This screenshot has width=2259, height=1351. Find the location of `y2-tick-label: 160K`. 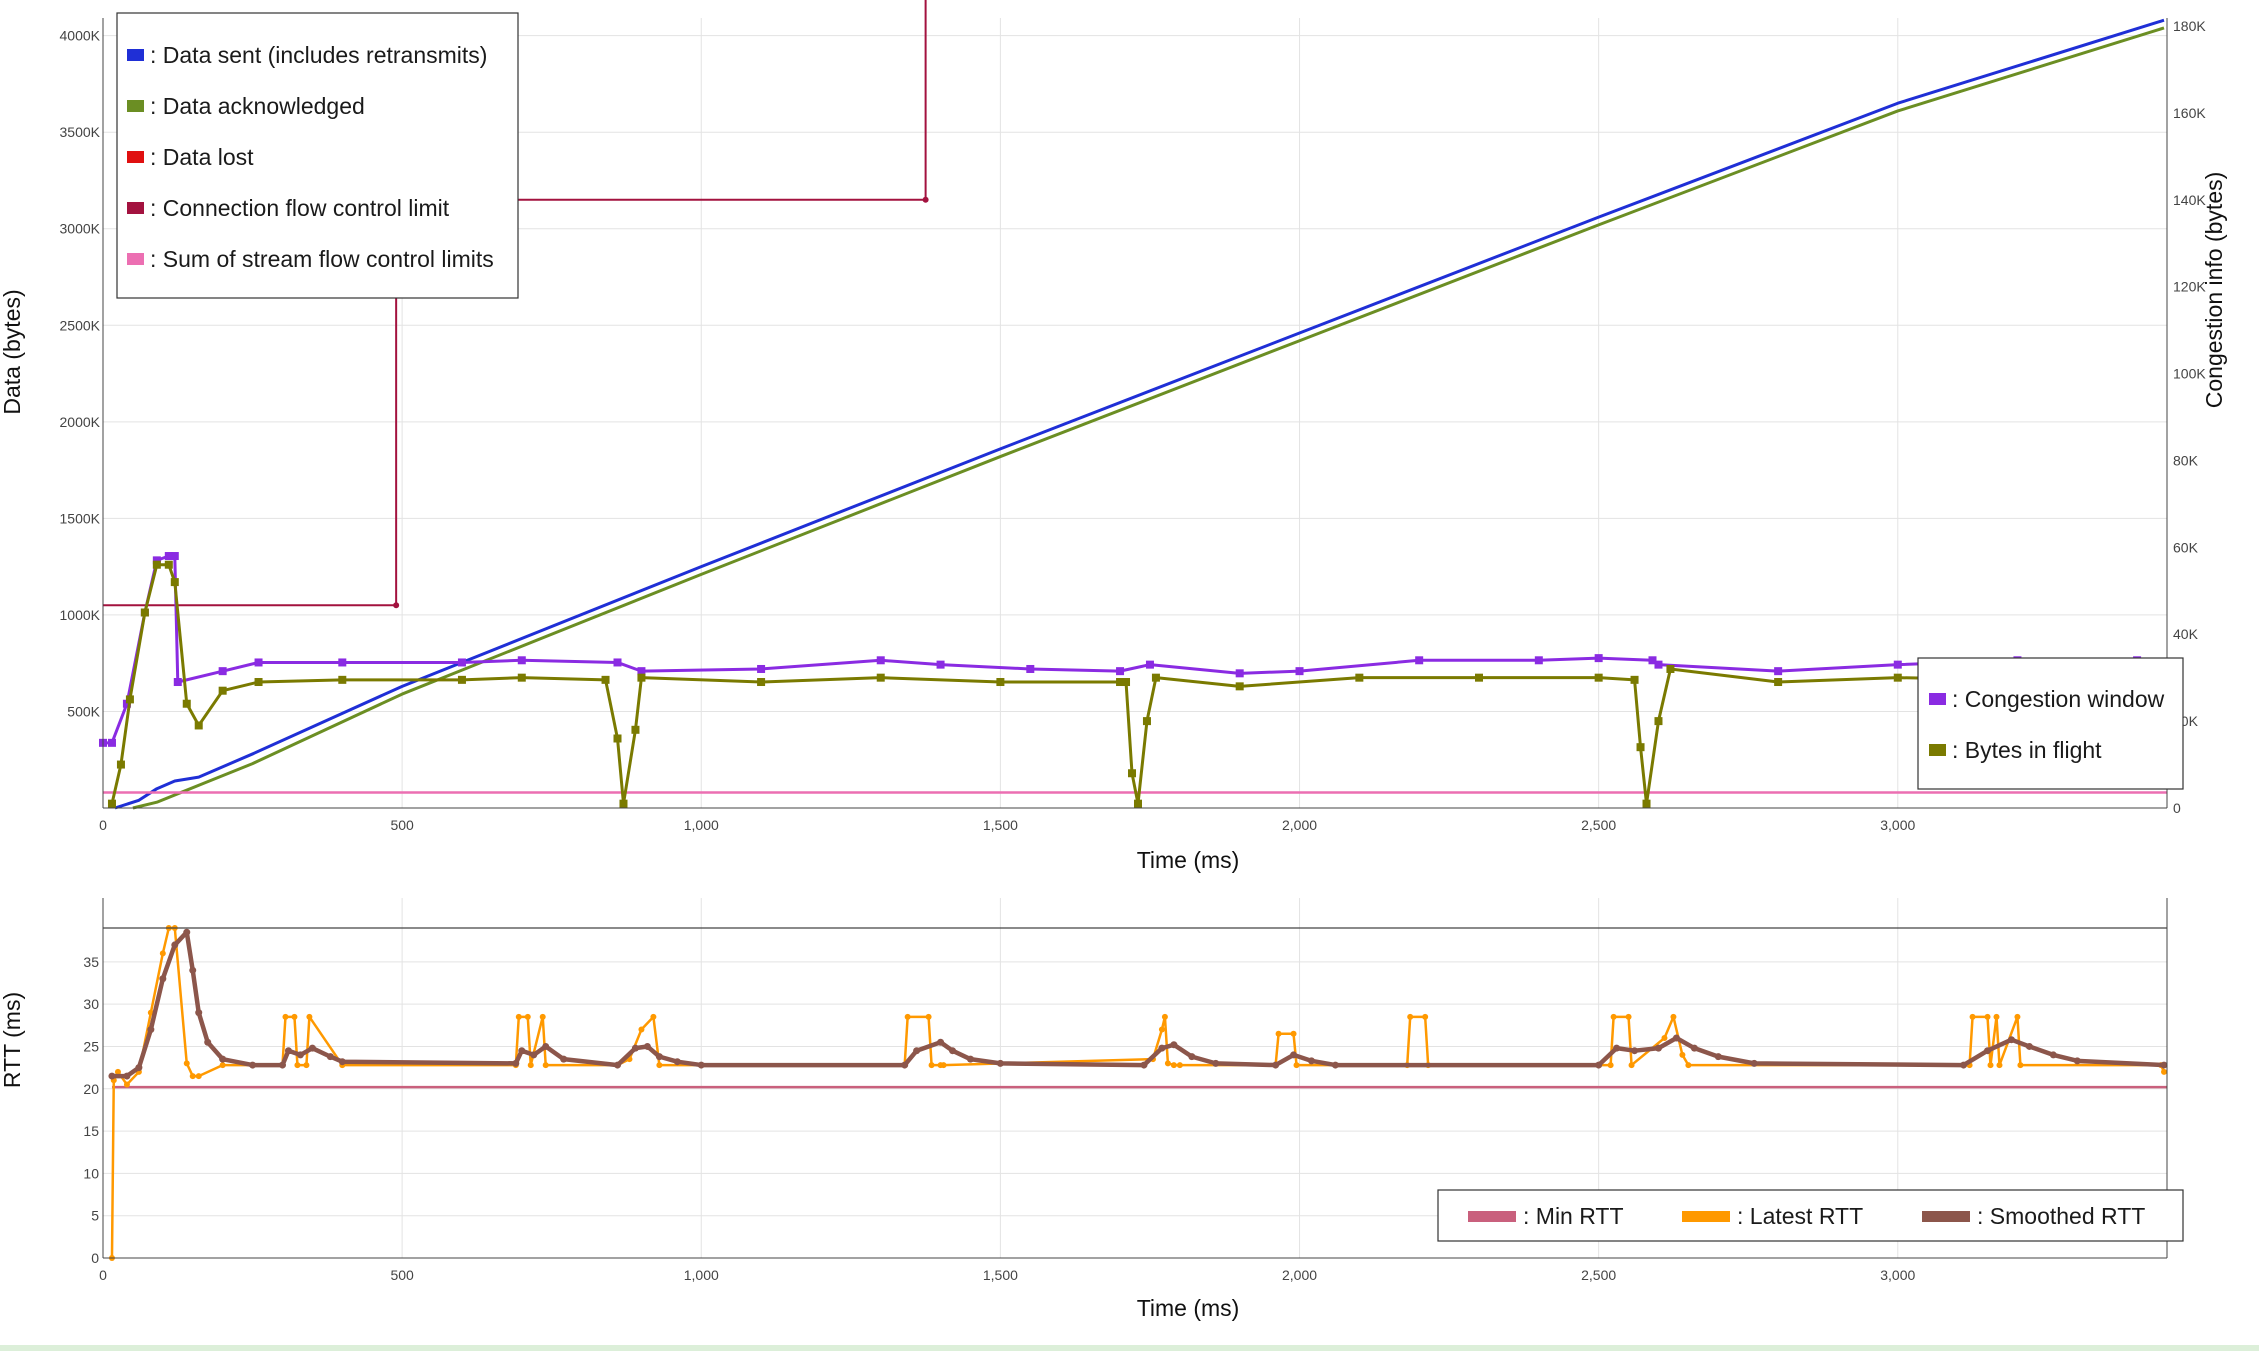

y2-tick-label: 160K is located at coordinates (2189, 113).